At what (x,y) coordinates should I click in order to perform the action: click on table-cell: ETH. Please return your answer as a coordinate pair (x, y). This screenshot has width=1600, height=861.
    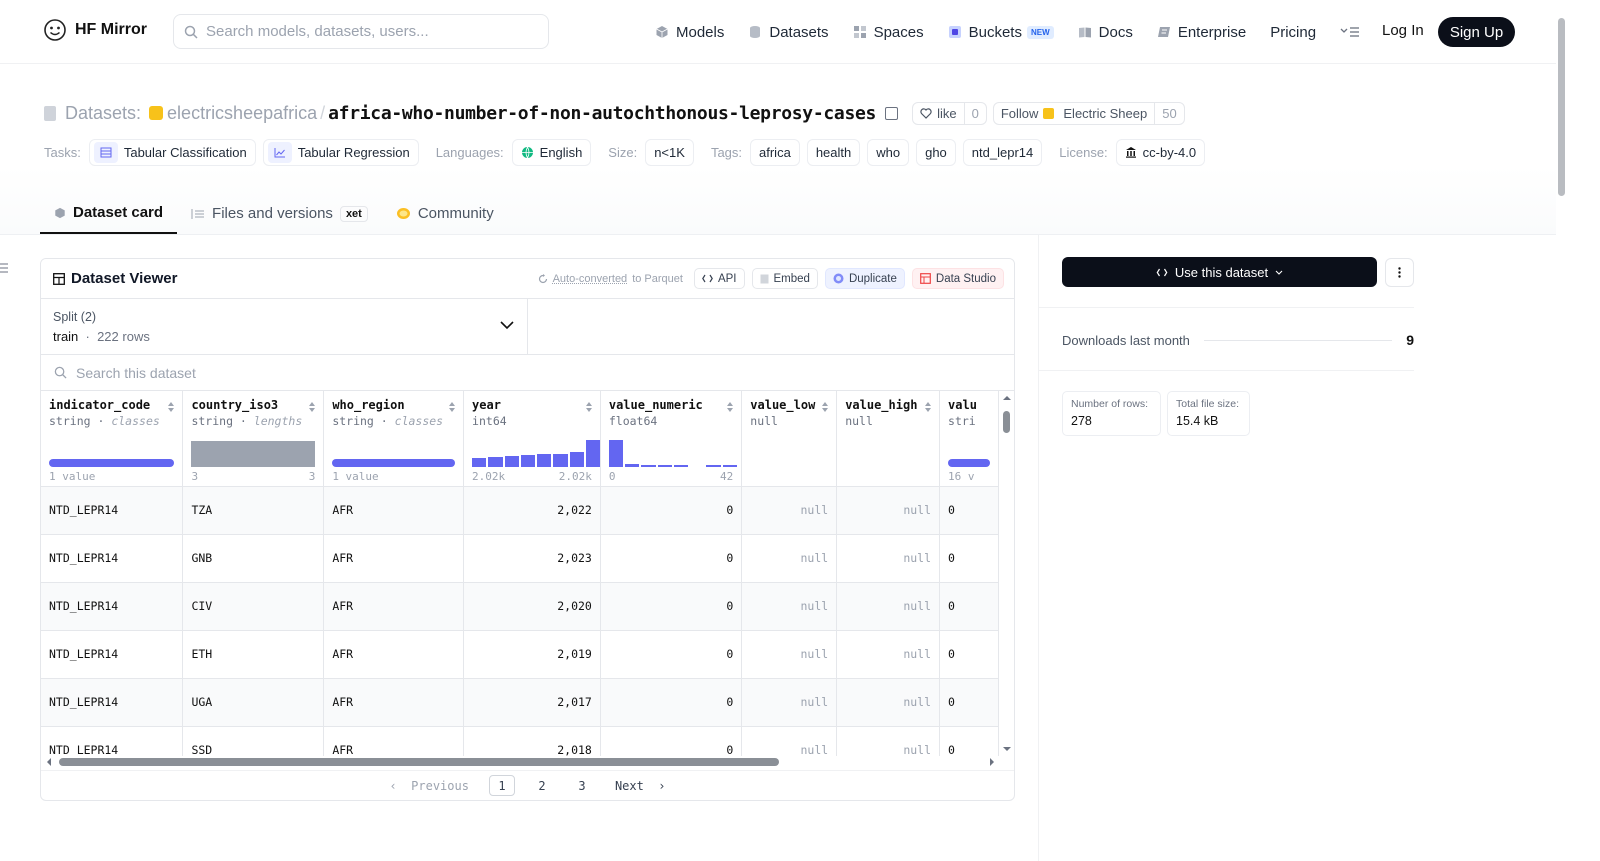
    Looking at the image, I should click on (253, 654).